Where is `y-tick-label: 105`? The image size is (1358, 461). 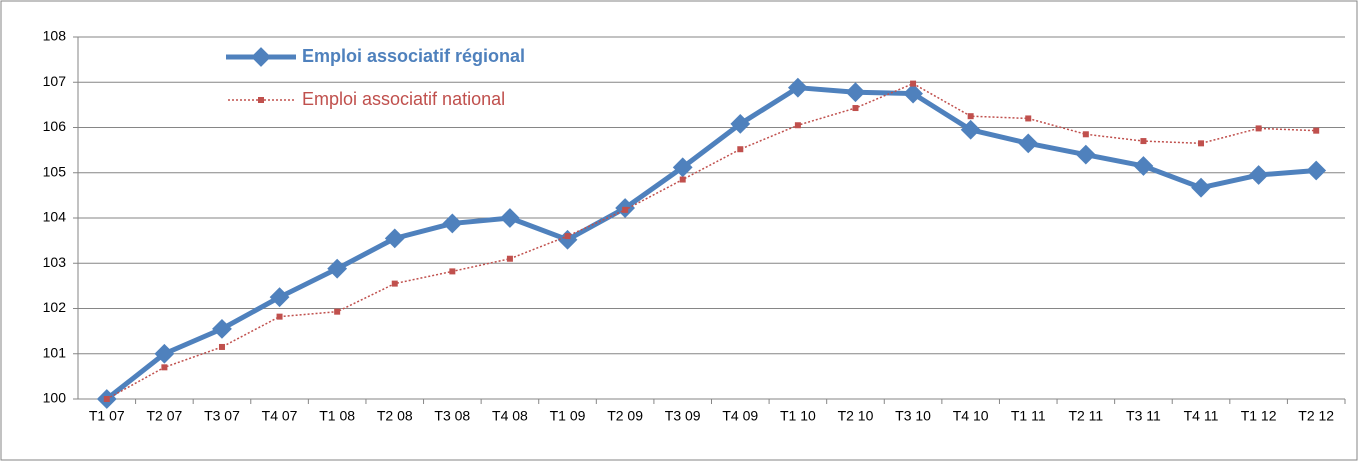 y-tick-label: 105 is located at coordinates (55, 171).